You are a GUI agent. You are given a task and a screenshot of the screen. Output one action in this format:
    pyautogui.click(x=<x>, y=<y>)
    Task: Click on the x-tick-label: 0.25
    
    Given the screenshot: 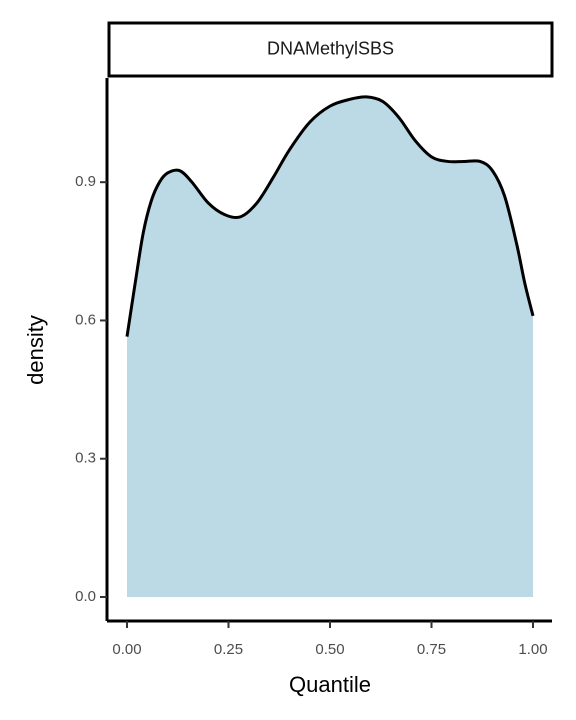 What is the action you would take?
    pyautogui.click(x=228, y=649)
    